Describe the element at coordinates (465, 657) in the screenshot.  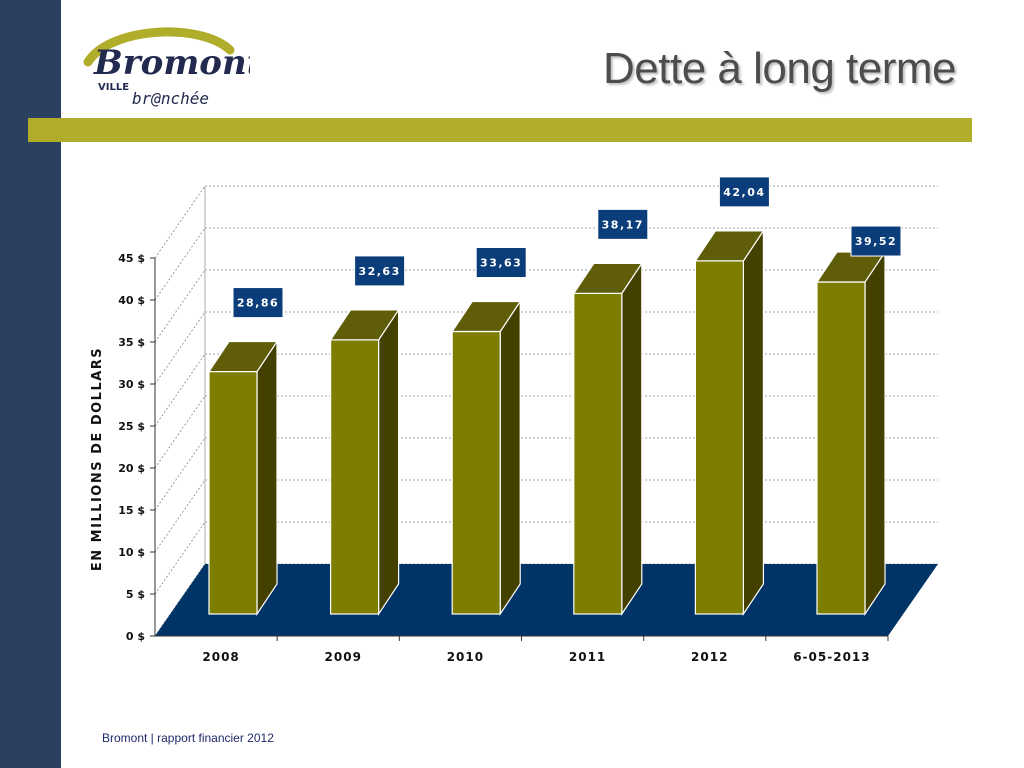
I see `x-tick-label-2: 2010` at that location.